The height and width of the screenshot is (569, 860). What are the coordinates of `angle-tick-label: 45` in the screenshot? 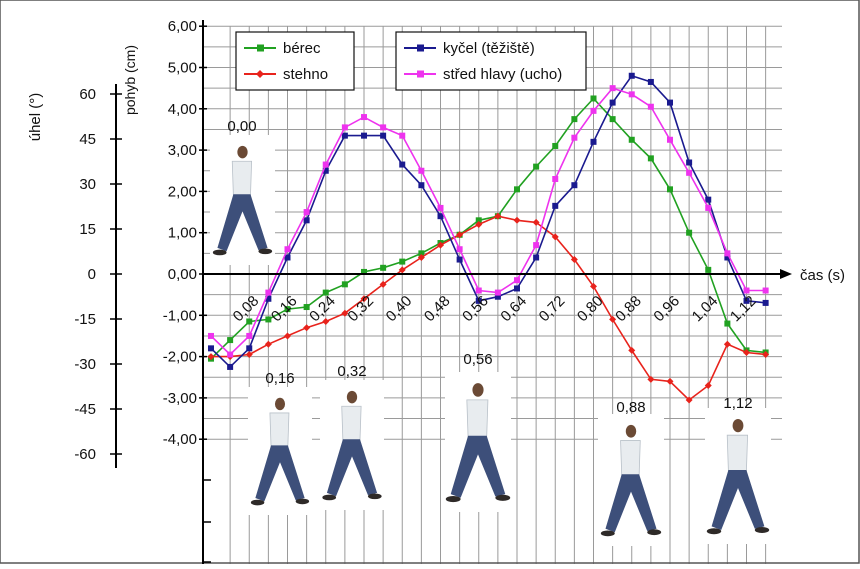 It's located at (87, 139).